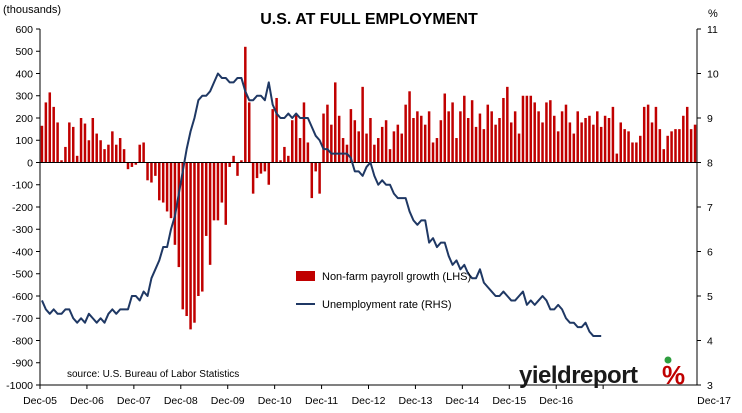 Image resolution: width=742 pixels, height=413 pixels. I want to click on left-tick-label: -100, so click(22, 186).